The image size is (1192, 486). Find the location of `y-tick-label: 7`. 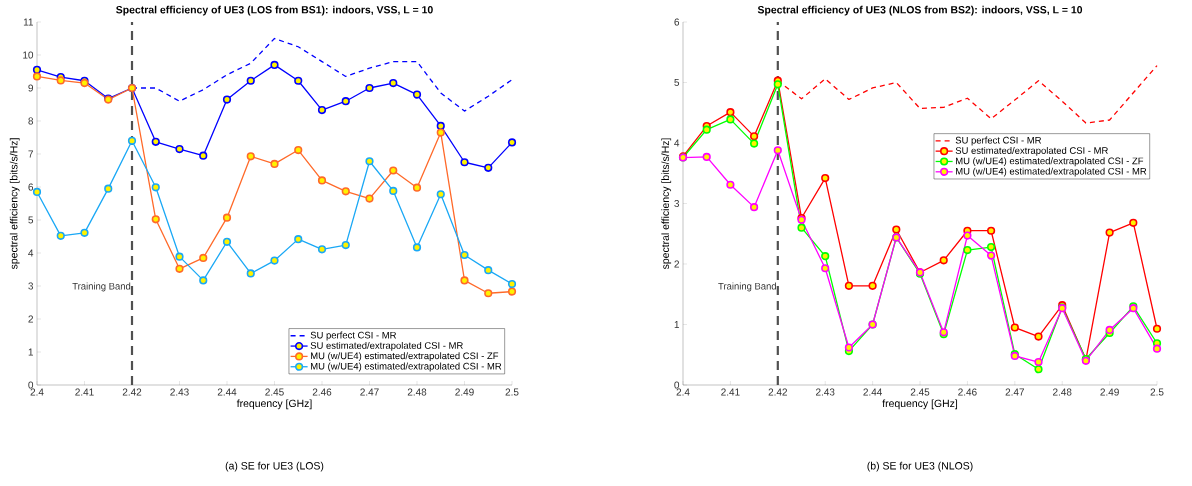

y-tick-label: 7 is located at coordinates (30, 154).